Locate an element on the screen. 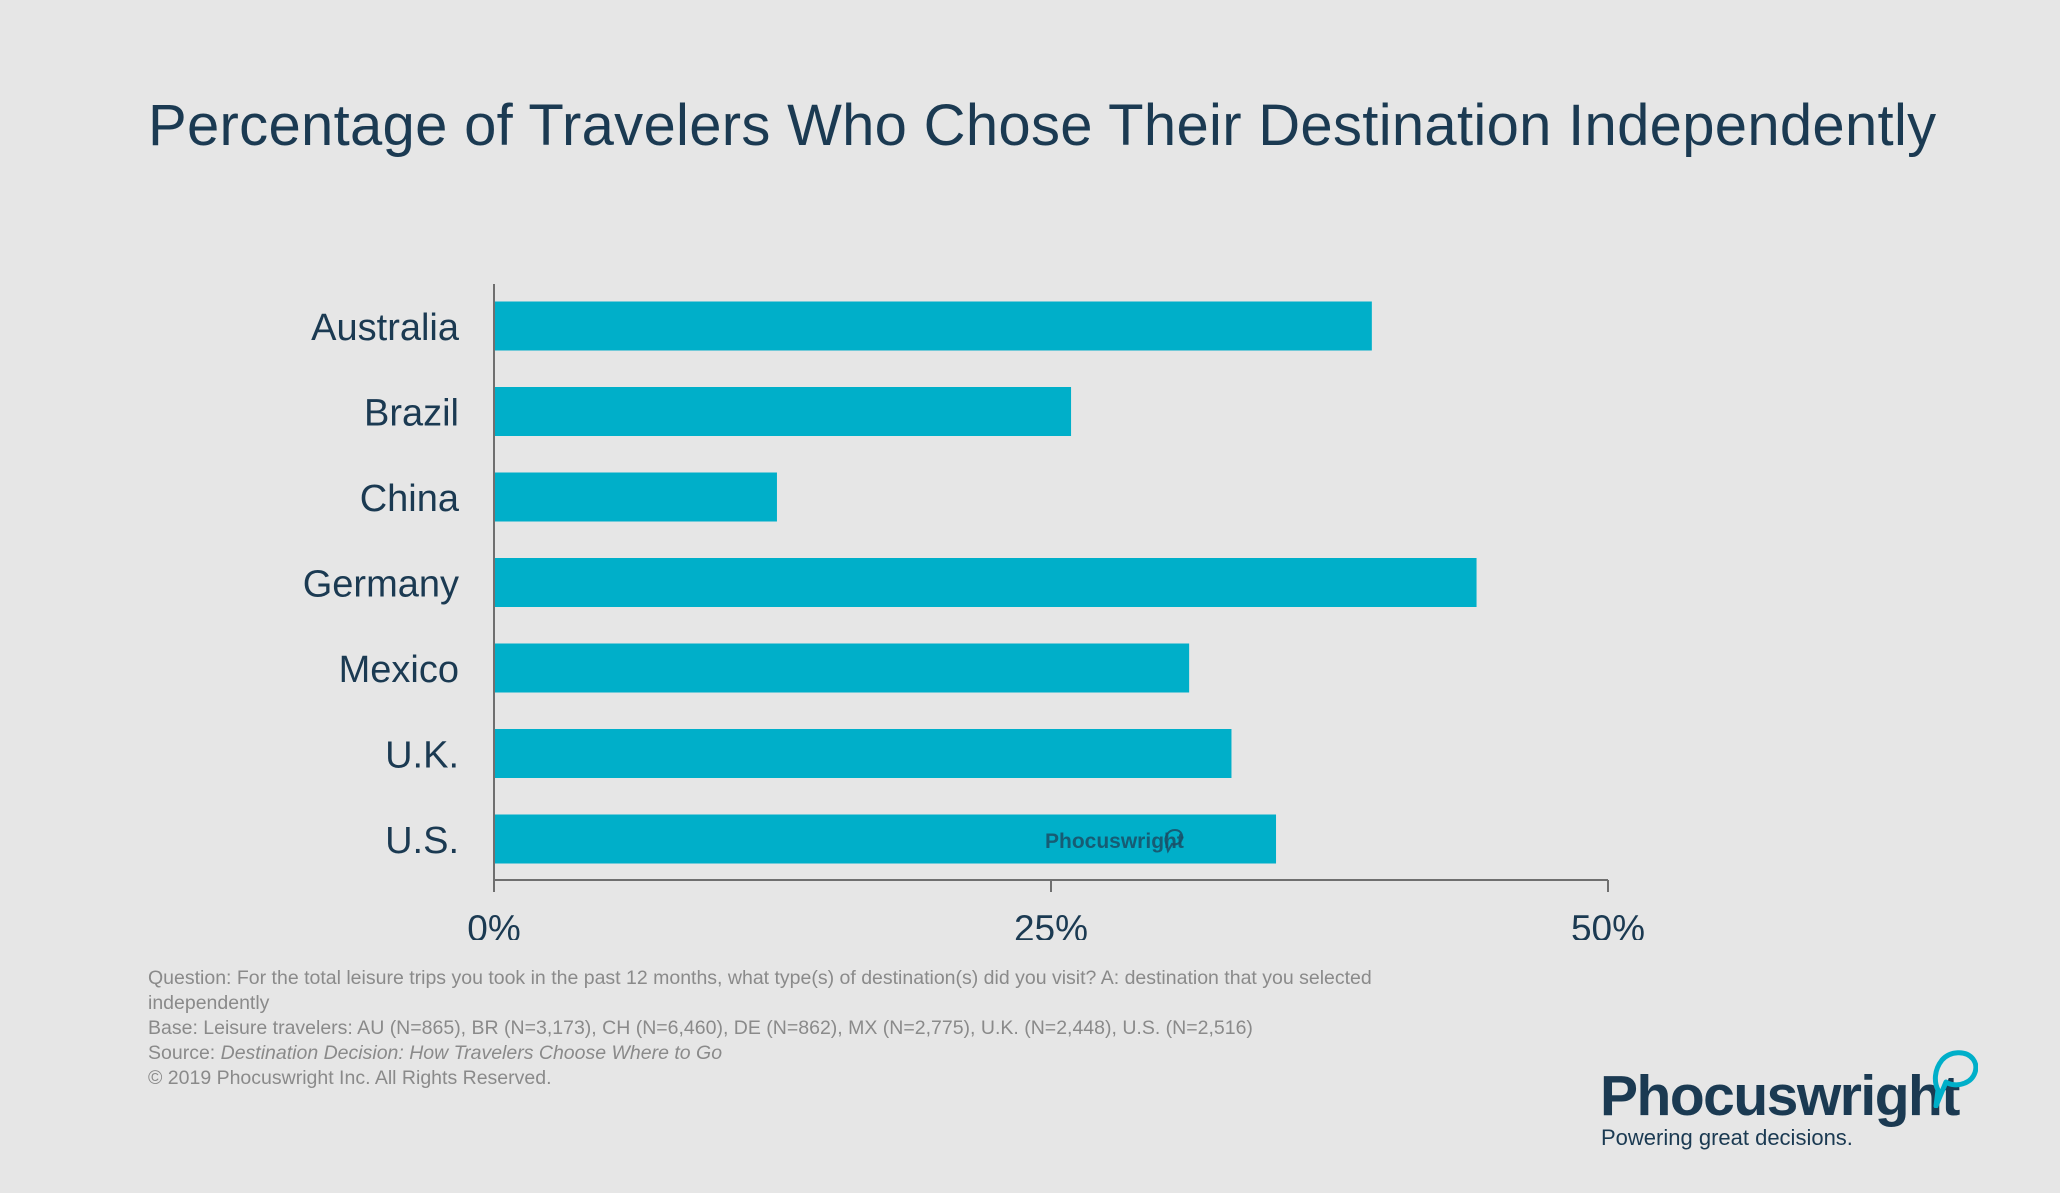 The image size is (2060, 1193). brand-logo: Phocuswright Powering great decisions. is located at coordinates (1798, 1103).